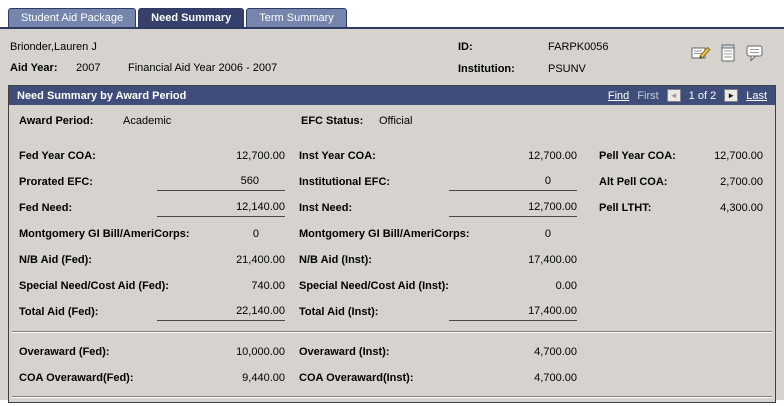 Image resolution: width=784 pixels, height=406 pixels. I want to click on field-value: 4,700.00, so click(555, 352).